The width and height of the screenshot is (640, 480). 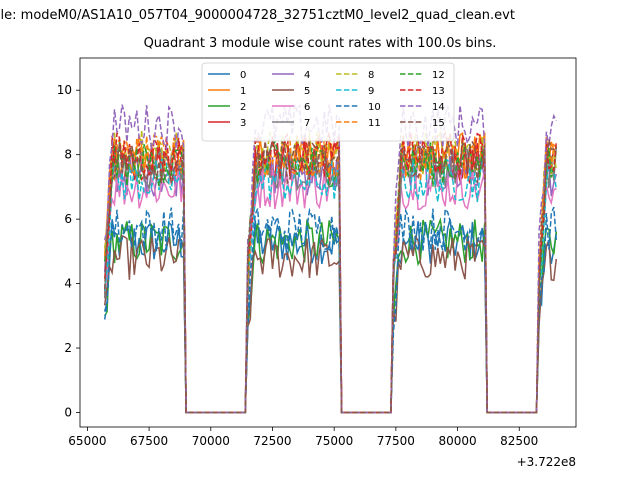 I want to click on y-tick-label: 4, so click(x=68, y=284).